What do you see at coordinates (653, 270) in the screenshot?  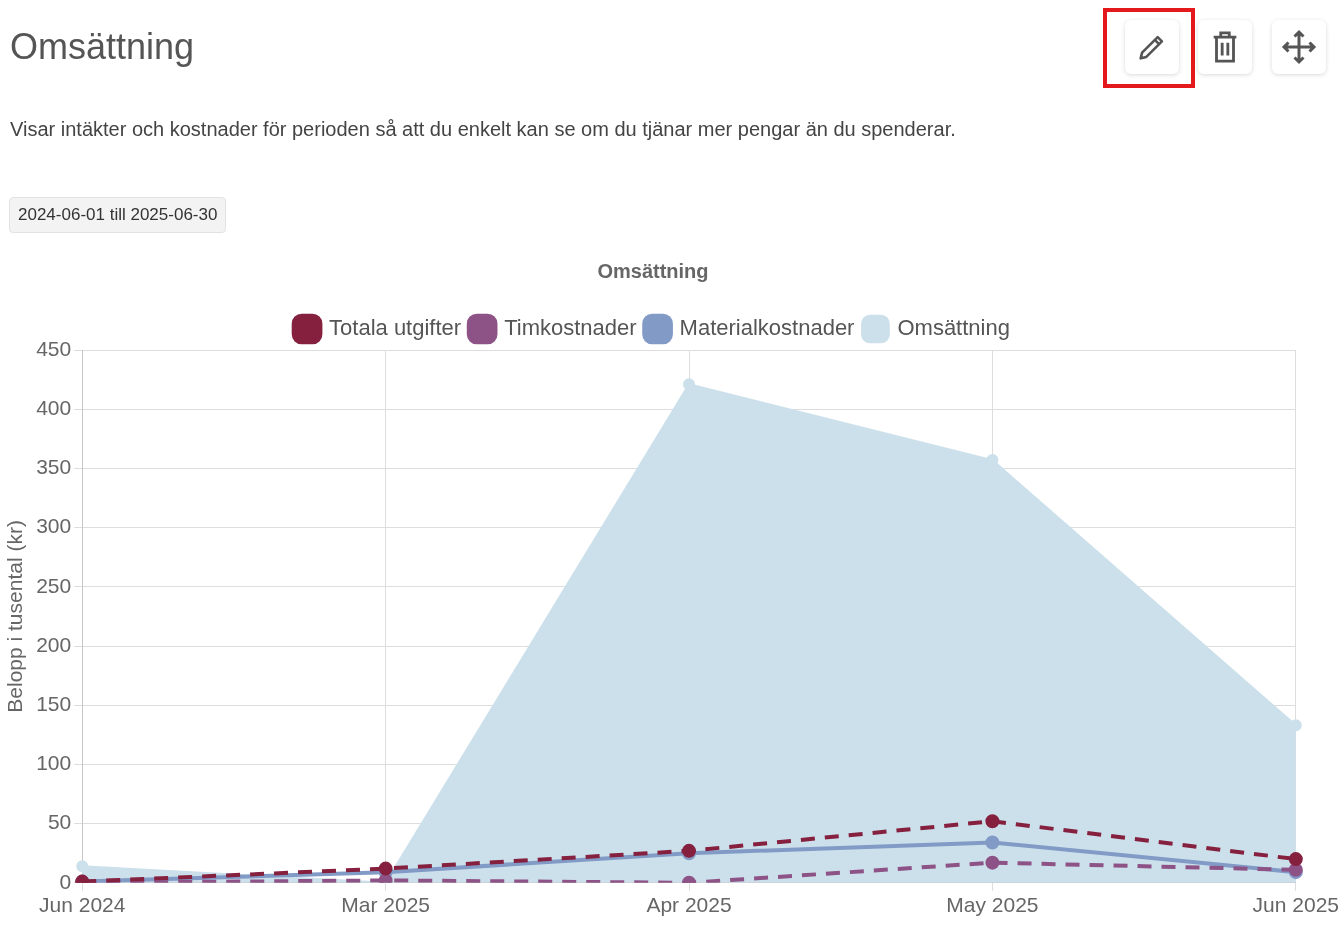 I see `chart-title: Omsättning` at bounding box center [653, 270].